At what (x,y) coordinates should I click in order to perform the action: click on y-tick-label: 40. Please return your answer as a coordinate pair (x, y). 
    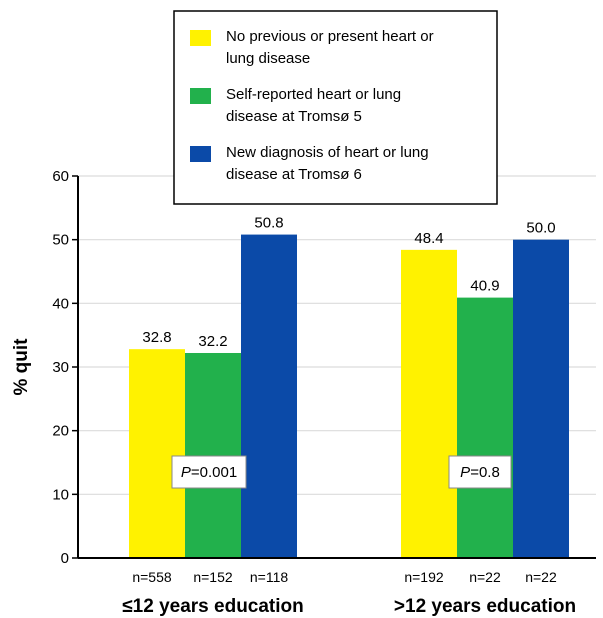
    Looking at the image, I should click on (60, 303).